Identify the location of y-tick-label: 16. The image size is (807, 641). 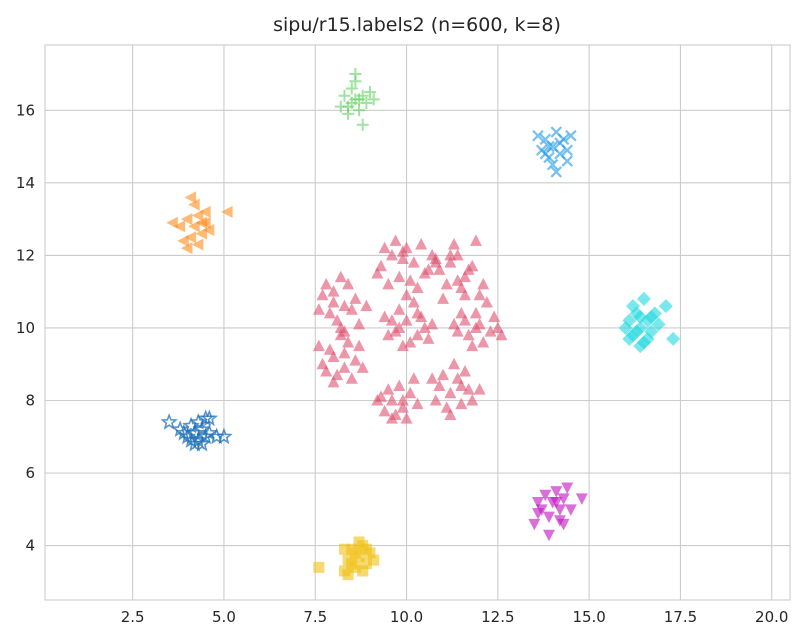
(25, 110).